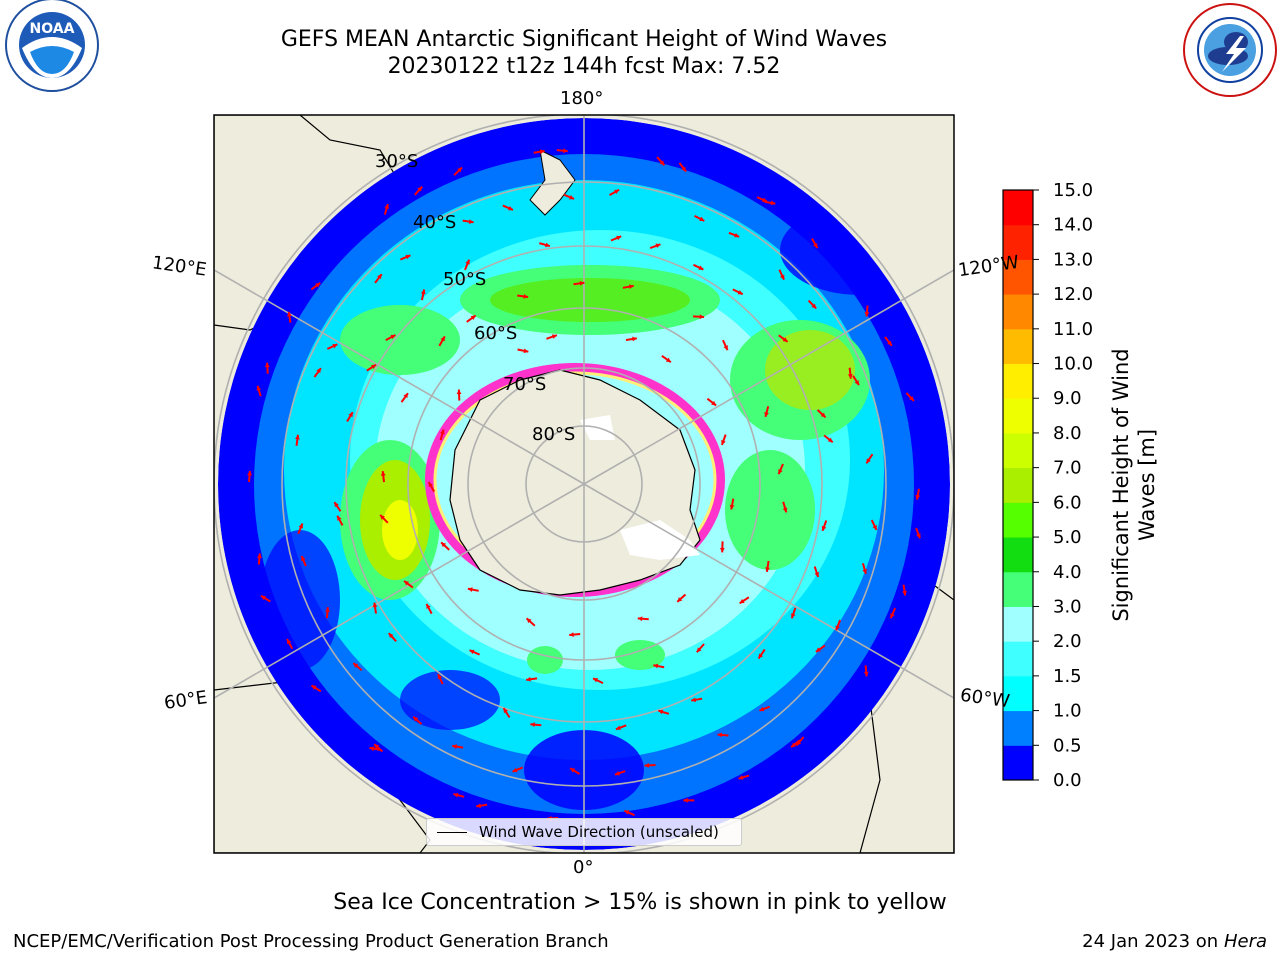  I want to click on lat-label-70s: 70°S, so click(525, 384).